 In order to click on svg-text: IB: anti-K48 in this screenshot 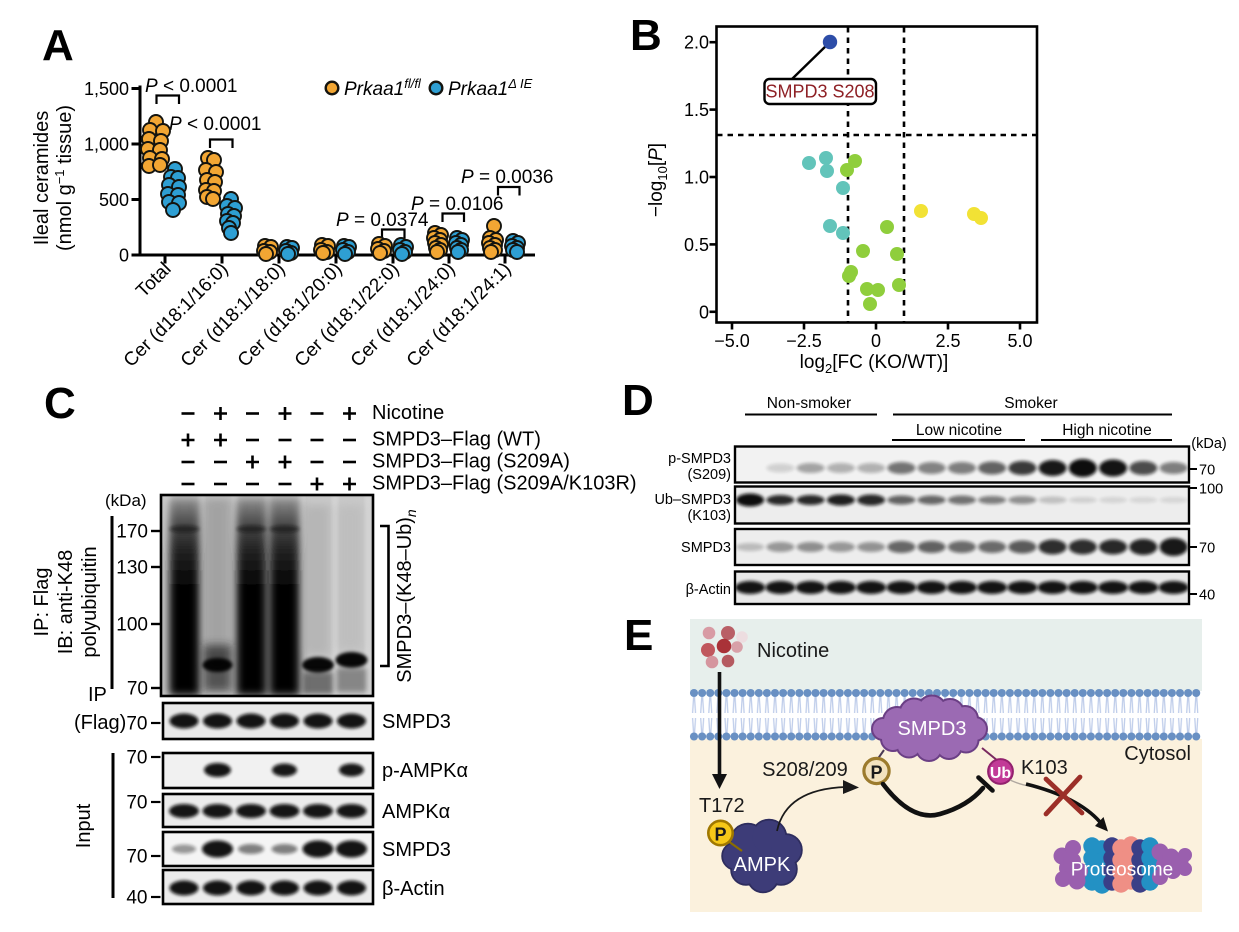, I will do `click(66, 602)`.